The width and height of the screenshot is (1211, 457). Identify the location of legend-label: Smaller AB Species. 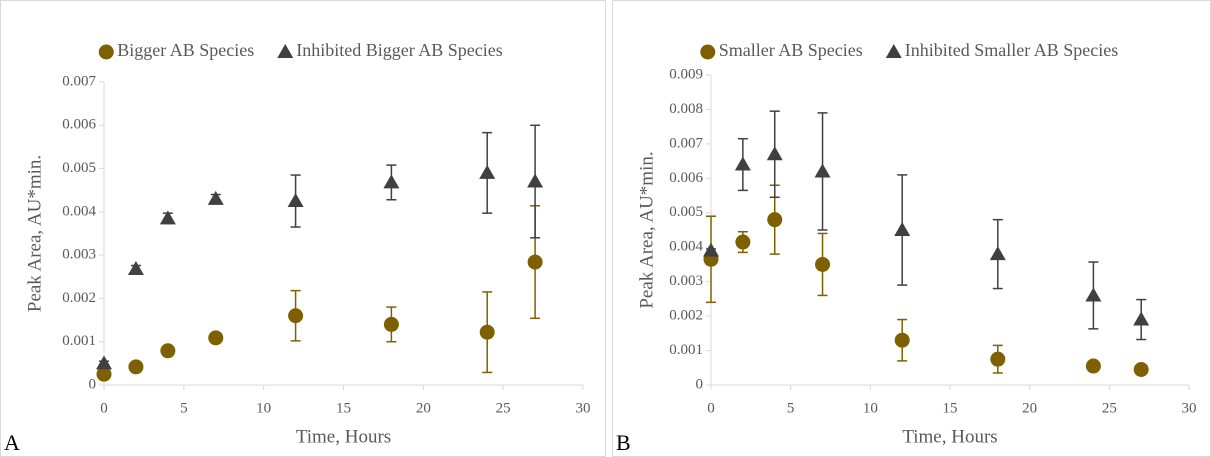
(791, 50).